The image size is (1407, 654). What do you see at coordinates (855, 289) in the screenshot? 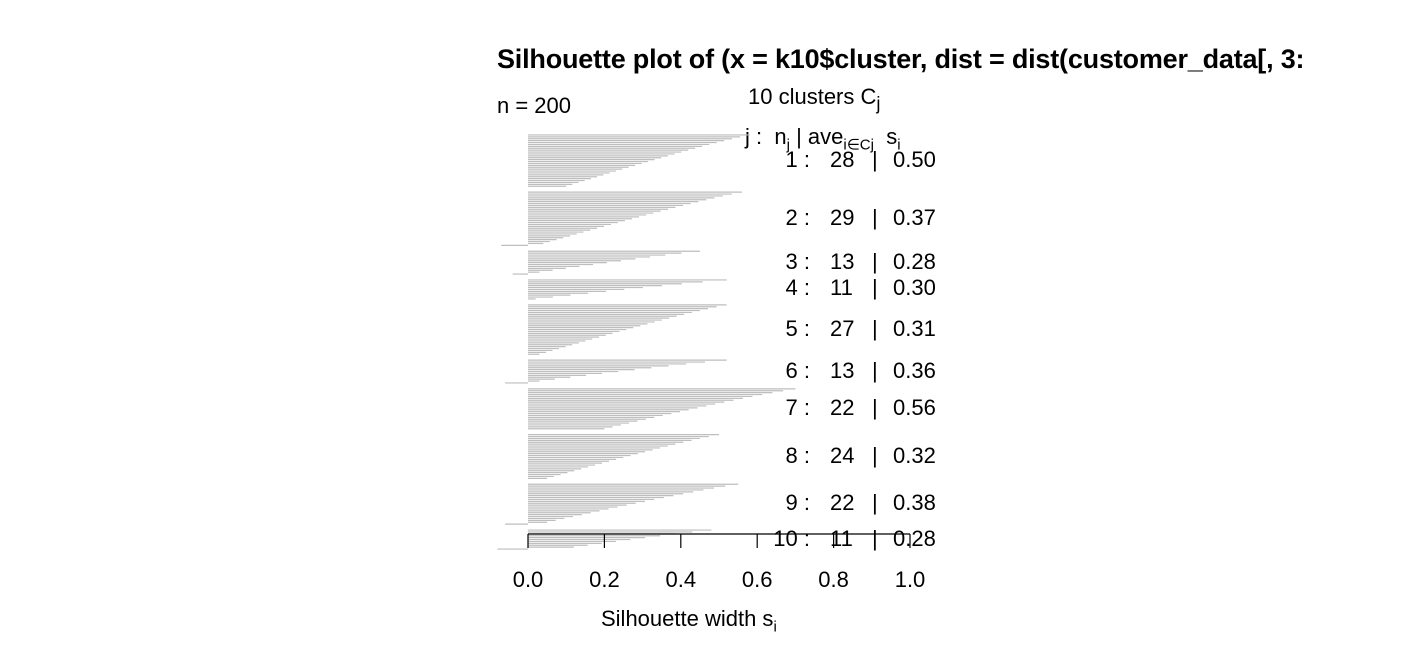
I see `cluster-row-4: 4 : 11 | 0.30` at bounding box center [855, 289].